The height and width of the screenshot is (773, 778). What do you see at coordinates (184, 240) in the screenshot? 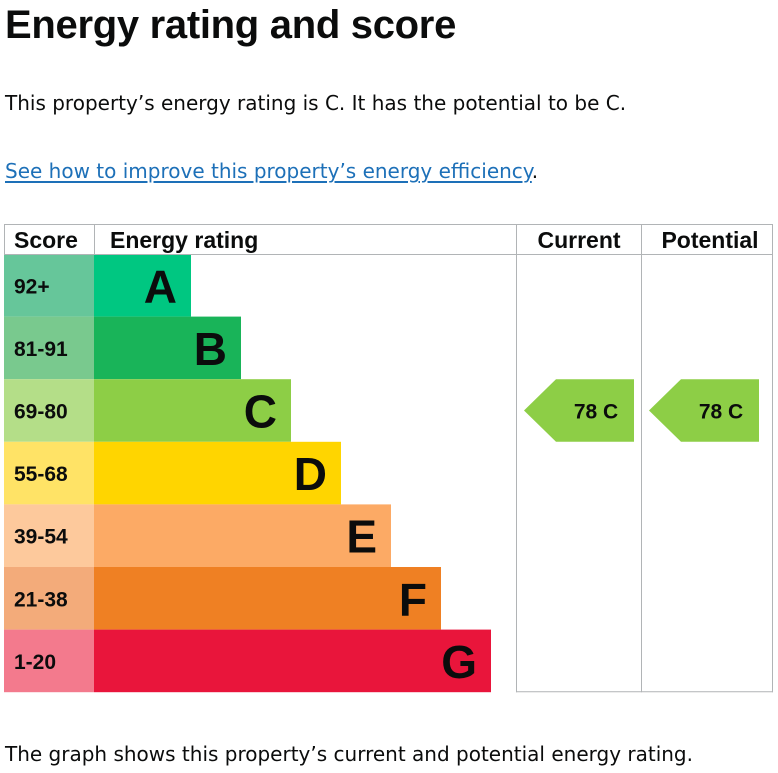
I see `header-energy-rating: Energy rating` at bounding box center [184, 240].